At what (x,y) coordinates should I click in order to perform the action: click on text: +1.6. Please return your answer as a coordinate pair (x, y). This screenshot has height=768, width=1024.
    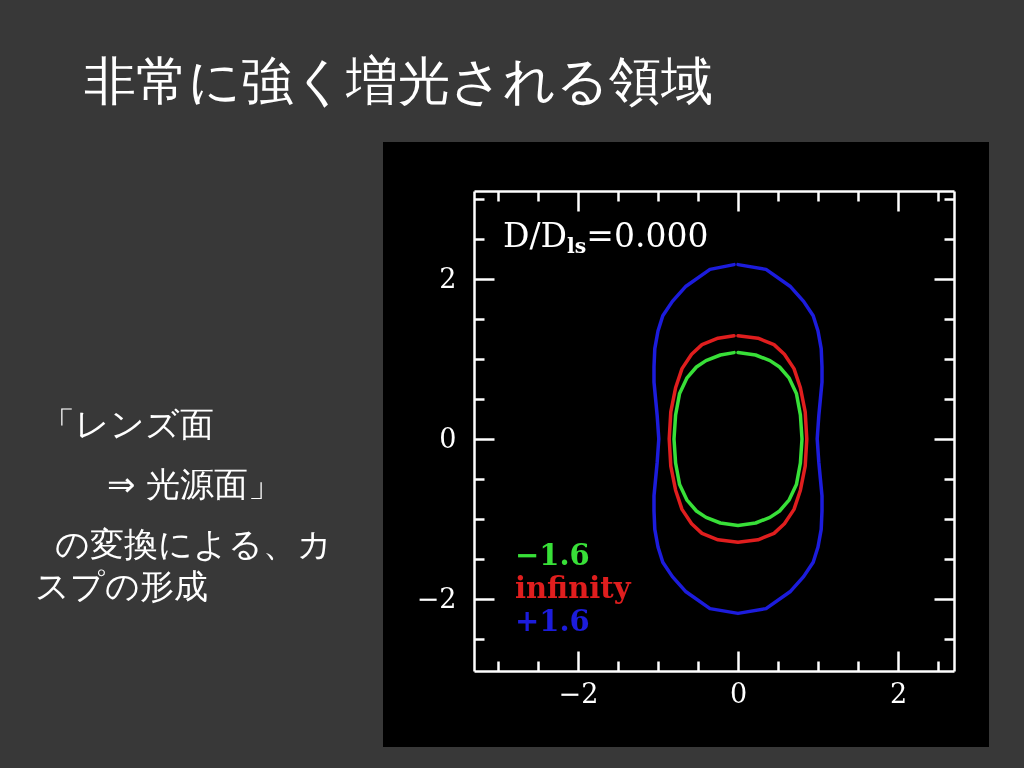
    Looking at the image, I should click on (552, 621).